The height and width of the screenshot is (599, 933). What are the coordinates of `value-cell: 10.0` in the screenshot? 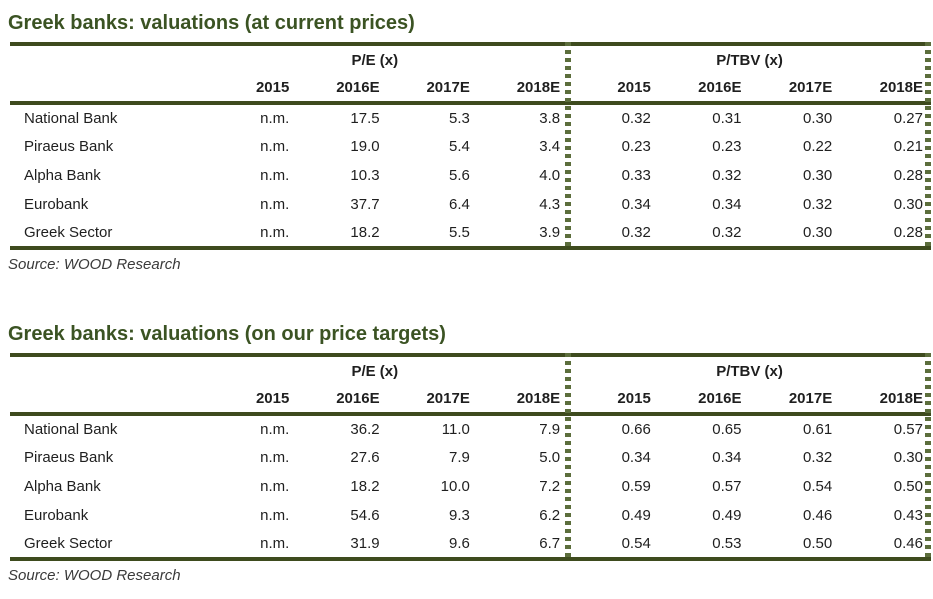 It's located at (455, 486).